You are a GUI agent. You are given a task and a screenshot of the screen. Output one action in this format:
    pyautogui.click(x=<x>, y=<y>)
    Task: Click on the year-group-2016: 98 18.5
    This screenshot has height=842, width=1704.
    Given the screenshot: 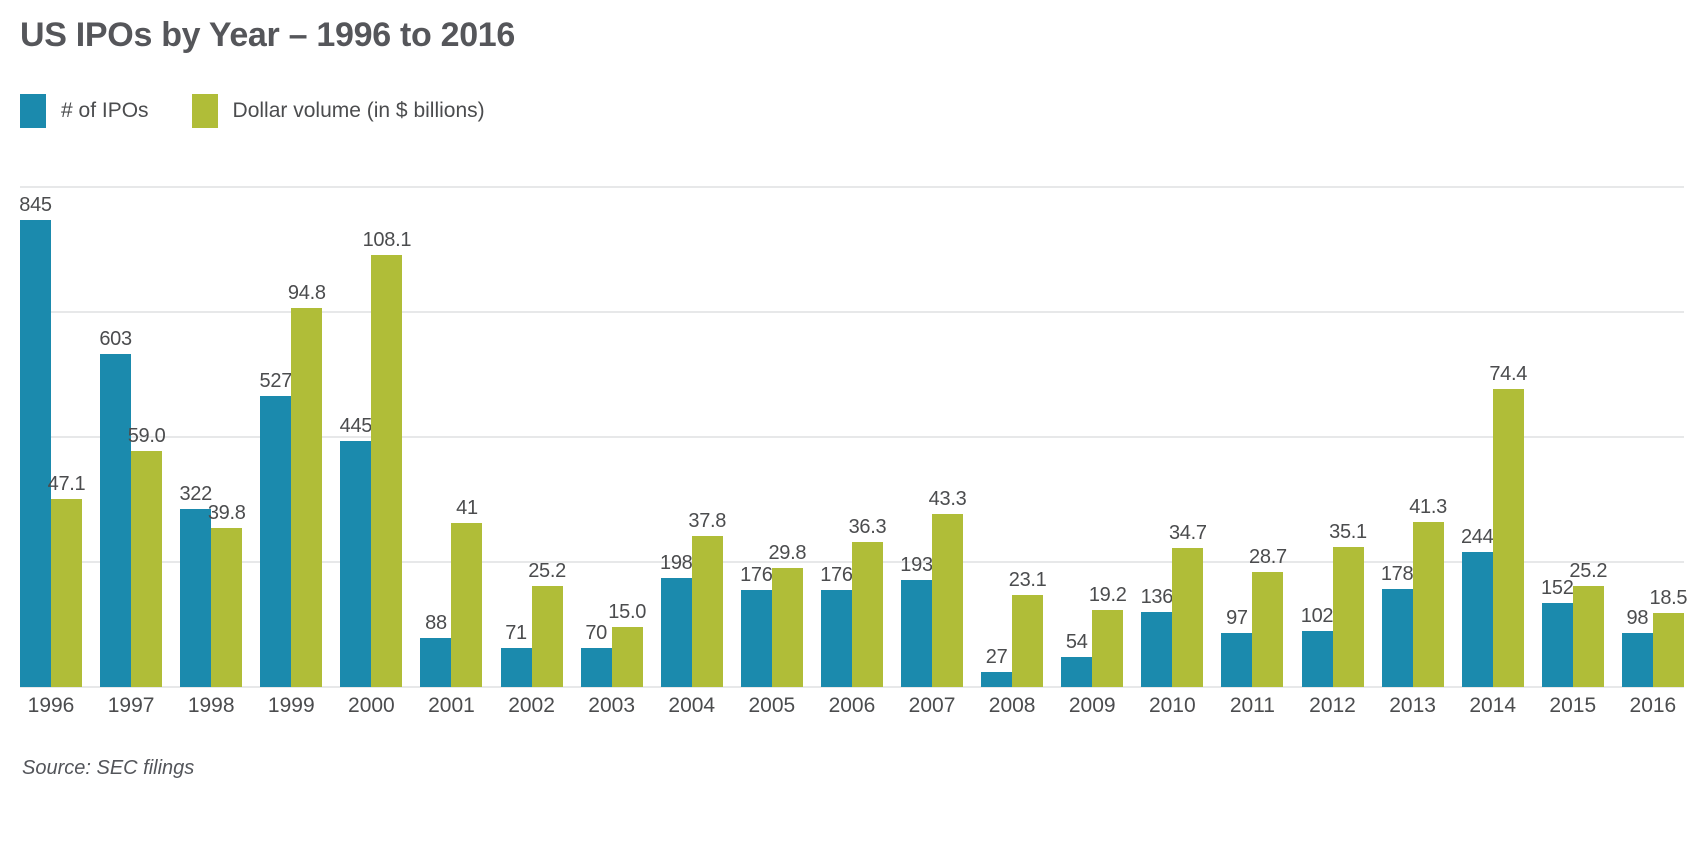 What is the action you would take?
    pyautogui.click(x=1654, y=637)
    